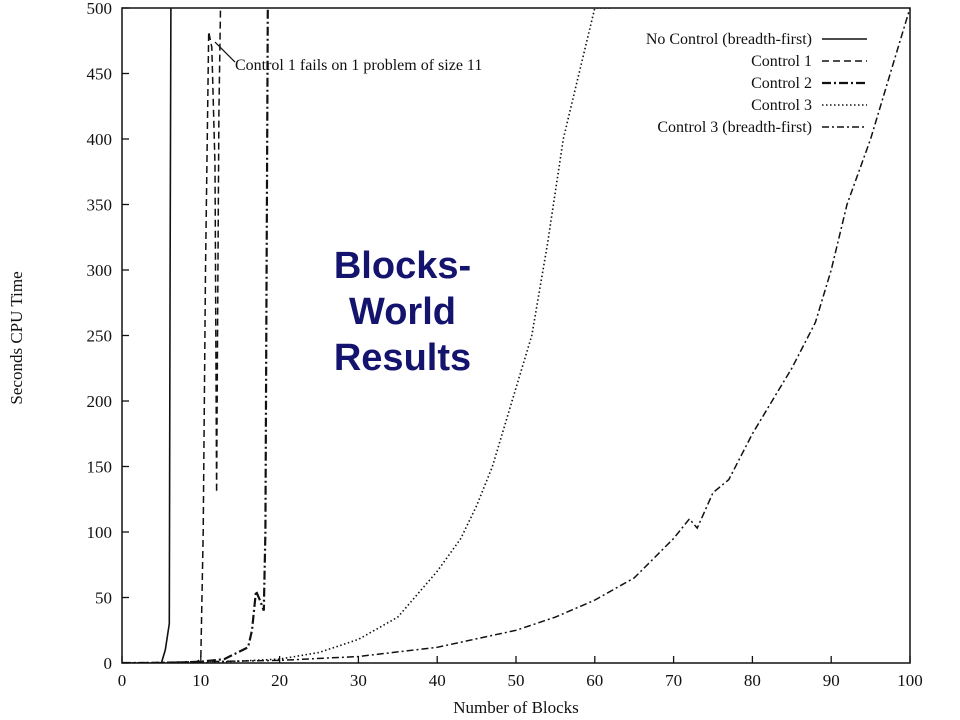  Describe the element at coordinates (752, 680) in the screenshot. I see `x-tick-label: 80` at that location.